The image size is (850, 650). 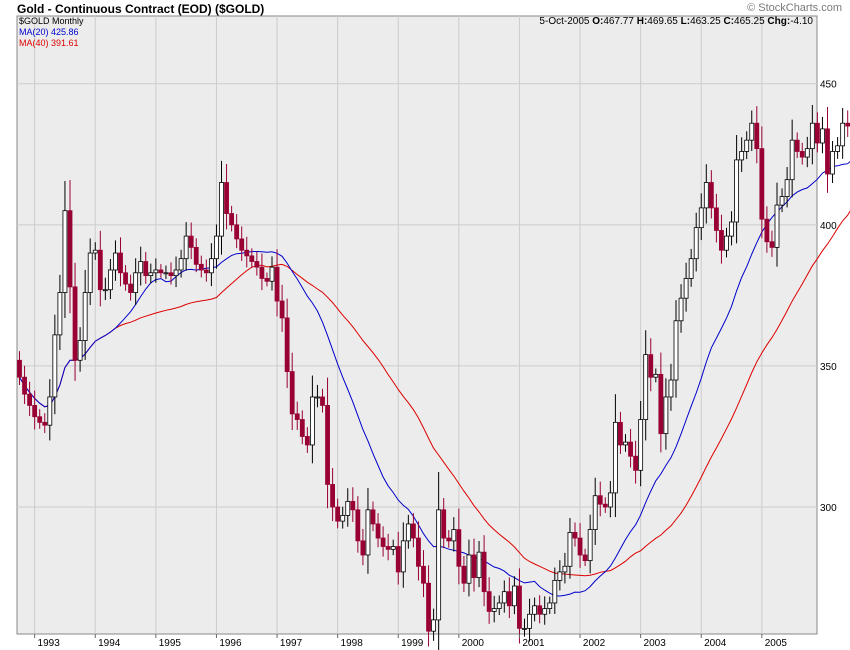 What do you see at coordinates (642, 21) in the screenshot?
I see `quote-high-label: H:` at bounding box center [642, 21].